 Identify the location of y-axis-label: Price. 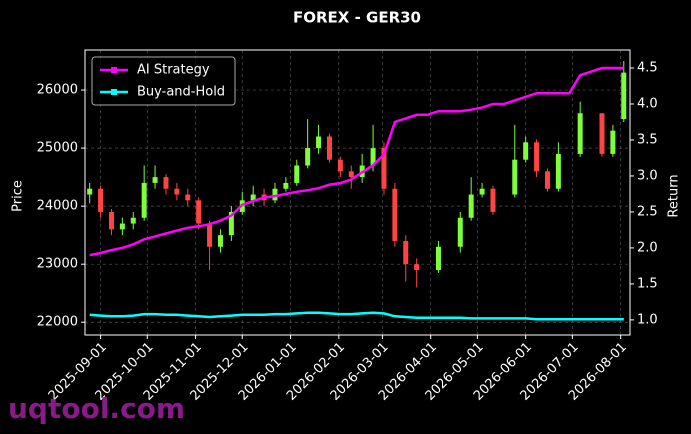
(18, 196).